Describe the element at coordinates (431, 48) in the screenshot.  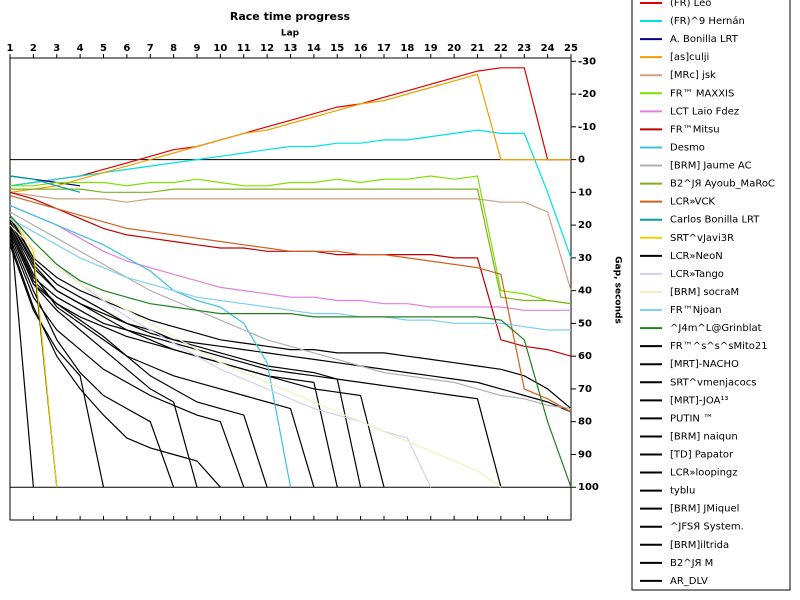
I see `x-tick-label: 19` at that location.